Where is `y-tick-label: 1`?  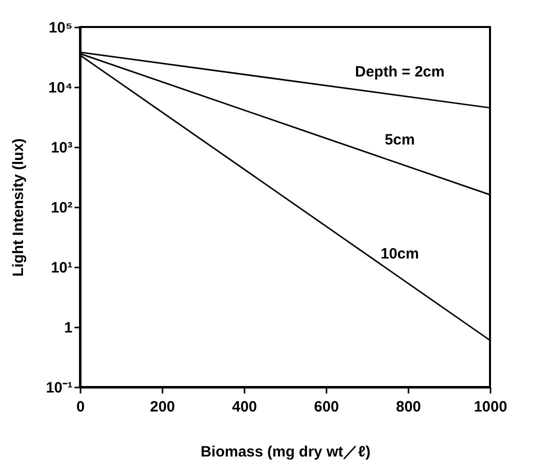
y-tick-label: 1 is located at coordinates (68, 328).